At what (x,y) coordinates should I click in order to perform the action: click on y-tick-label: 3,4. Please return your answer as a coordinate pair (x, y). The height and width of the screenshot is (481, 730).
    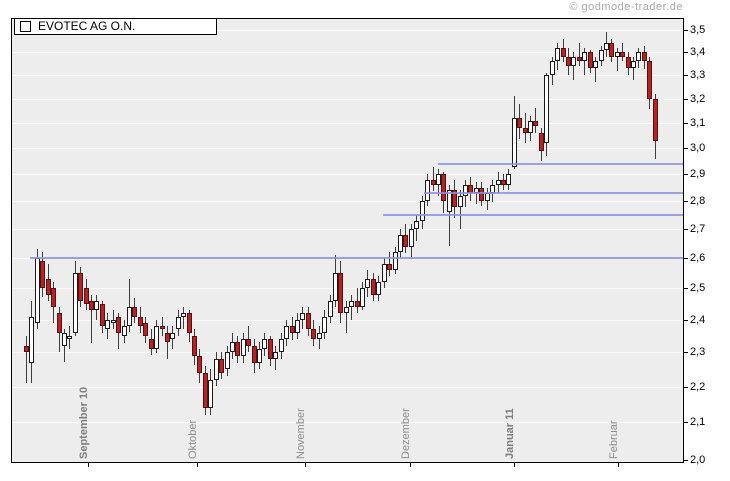
    Looking at the image, I should click on (698, 52).